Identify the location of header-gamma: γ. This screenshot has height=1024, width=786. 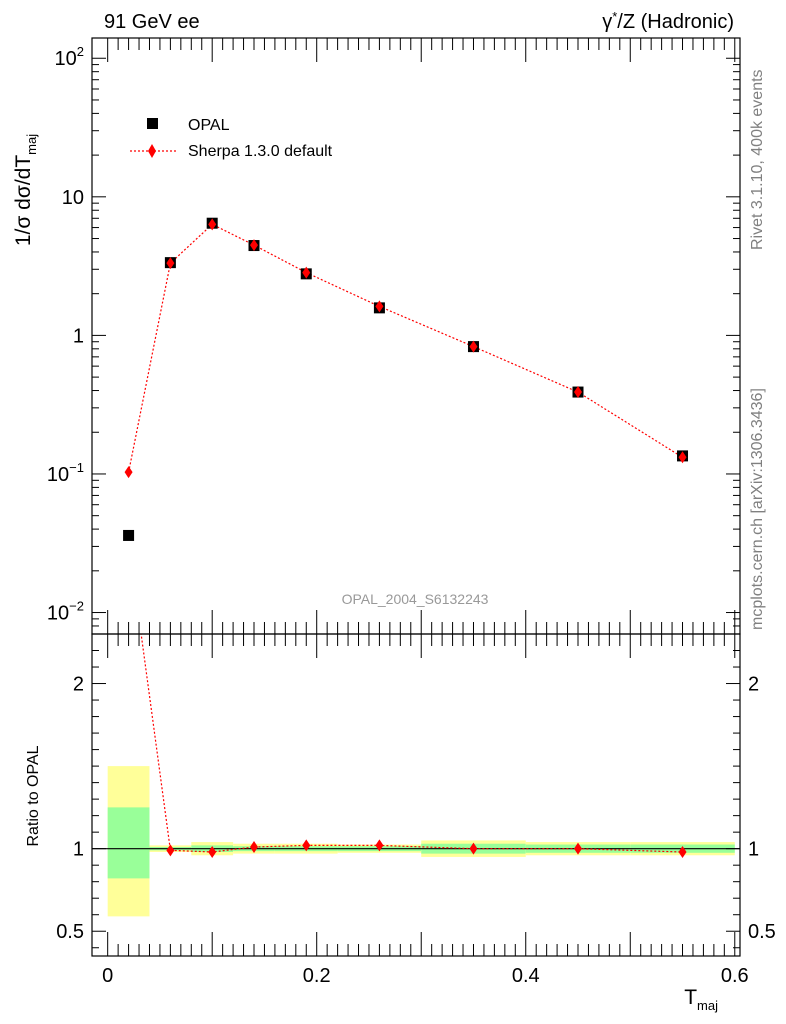
(607, 22).